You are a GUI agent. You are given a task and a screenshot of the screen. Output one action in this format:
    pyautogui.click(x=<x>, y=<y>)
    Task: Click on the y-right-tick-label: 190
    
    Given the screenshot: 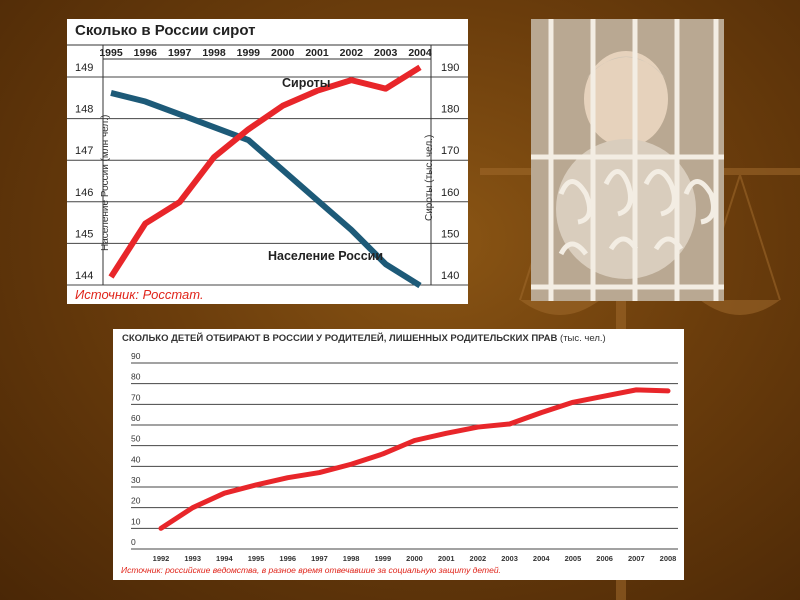 What is the action you would take?
    pyautogui.click(x=450, y=68)
    